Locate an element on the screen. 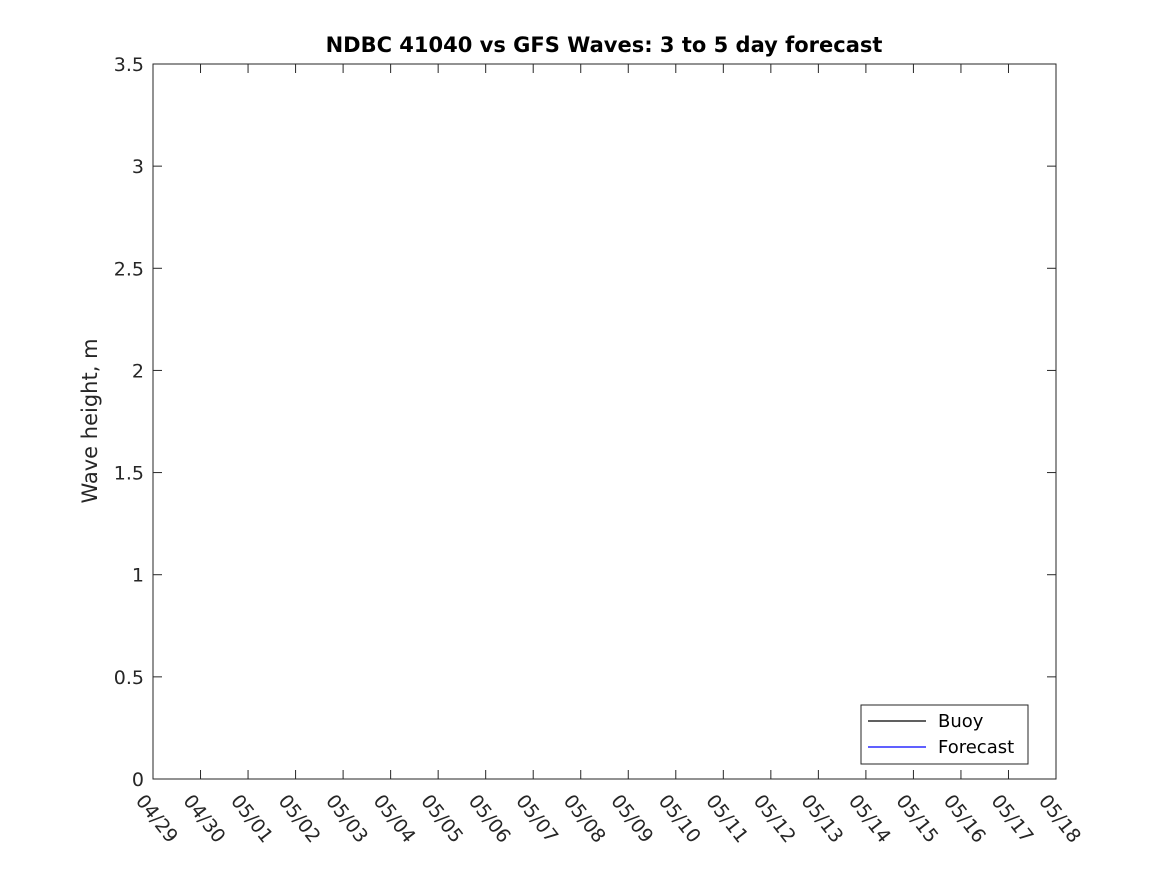 The width and height of the screenshot is (1167, 875). legend-buoy-label: Buoy is located at coordinates (961, 721).